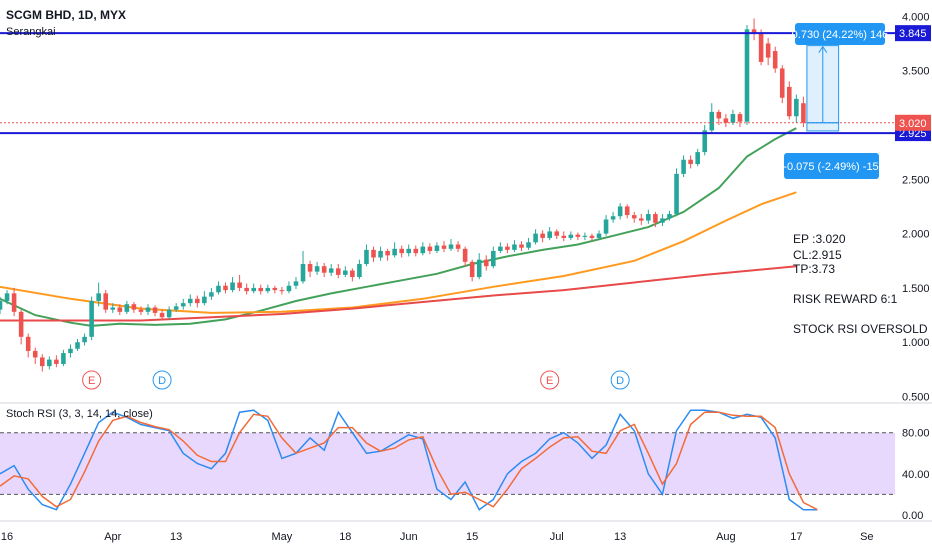 This screenshot has height=550, width=932. I want to click on stoch-rsi-tick-label: 0.00, so click(912, 516).